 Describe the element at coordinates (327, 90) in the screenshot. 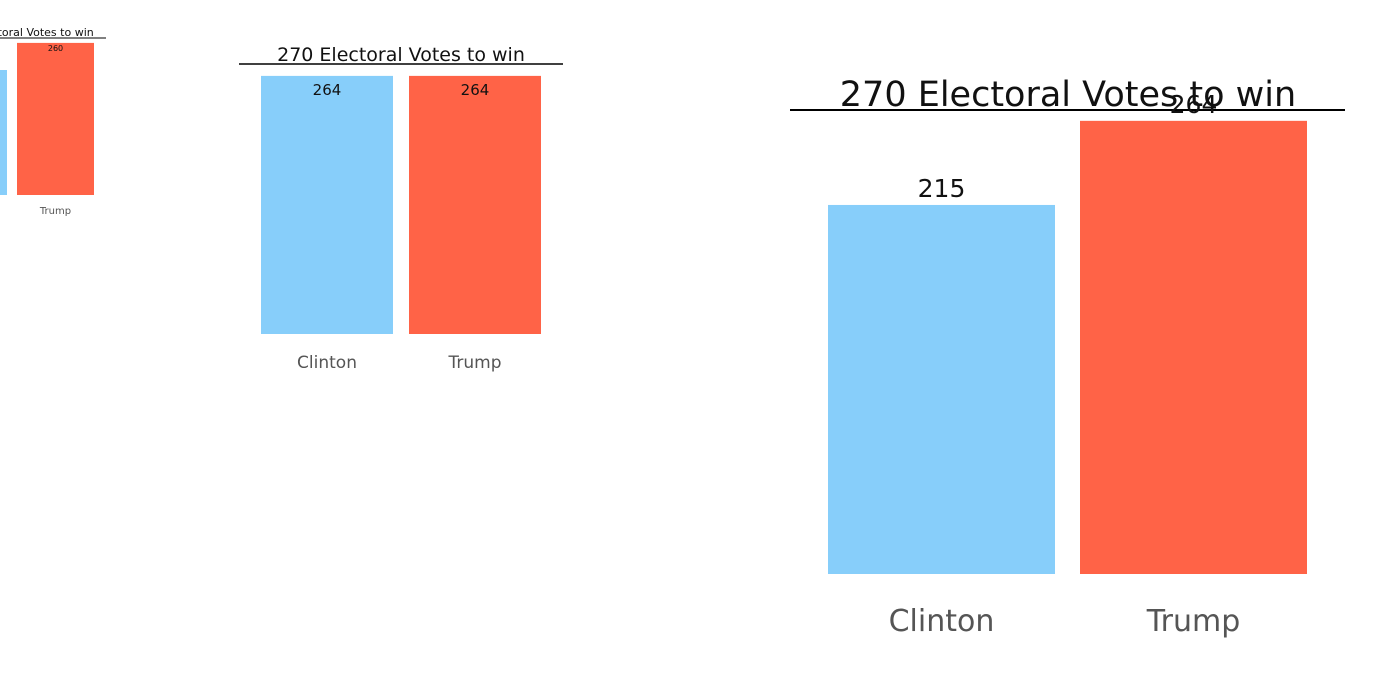

I see `value-label-clinton: 264` at that location.